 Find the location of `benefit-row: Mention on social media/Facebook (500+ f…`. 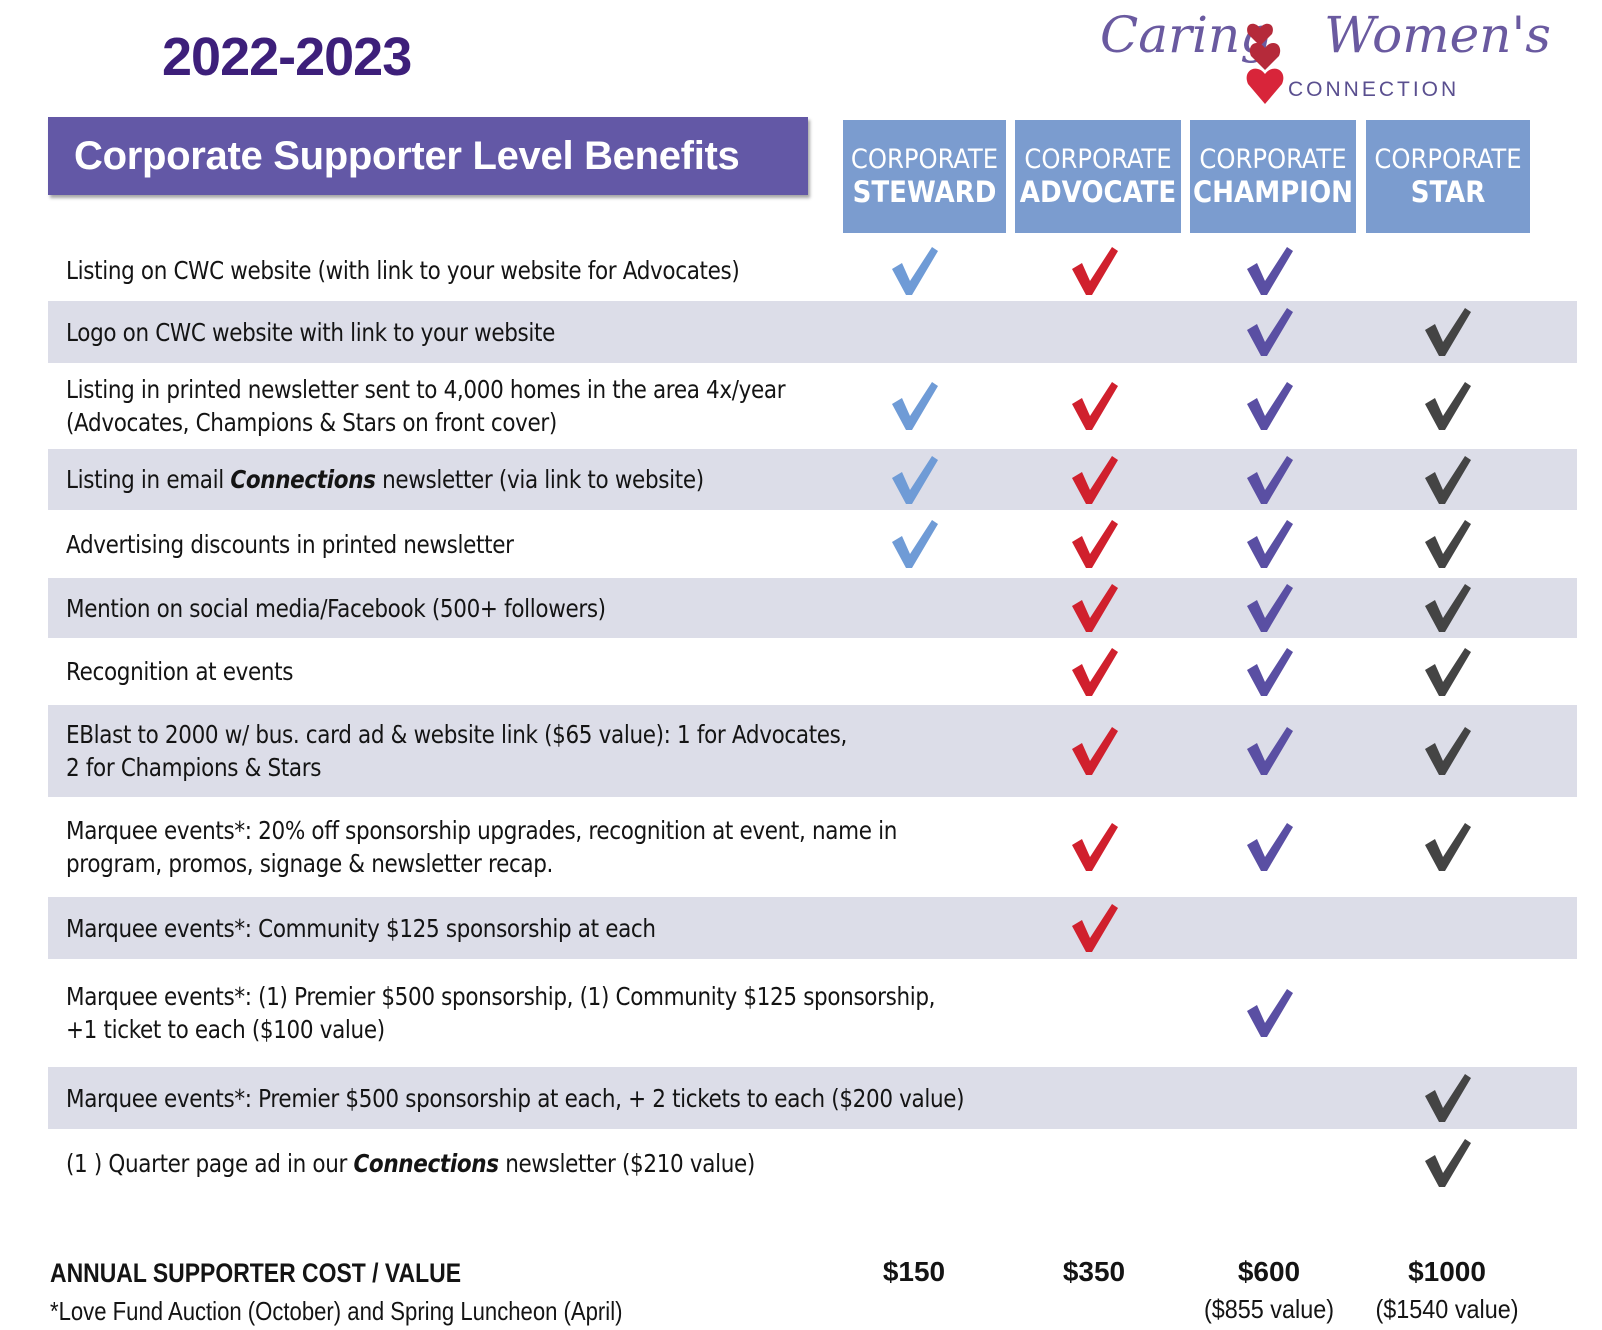

benefit-row: Mention on social media/Facebook (500+ f… is located at coordinates (812, 608).